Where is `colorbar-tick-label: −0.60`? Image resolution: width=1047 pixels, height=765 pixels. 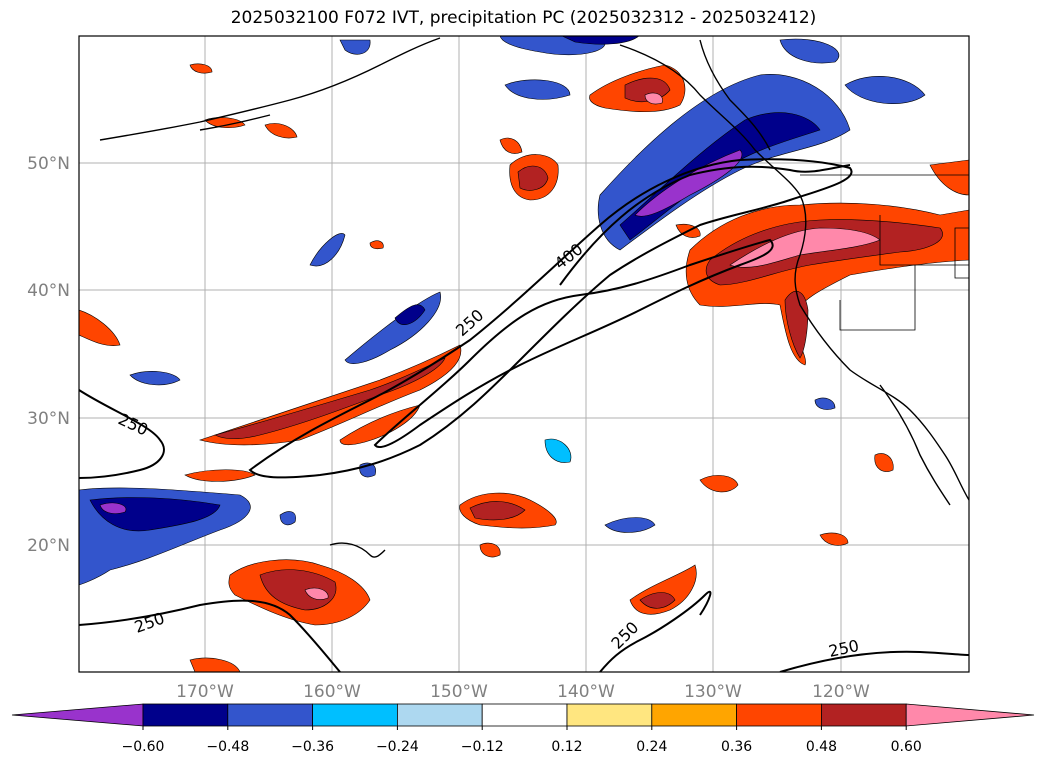 colorbar-tick-label: −0.60 is located at coordinates (143, 747).